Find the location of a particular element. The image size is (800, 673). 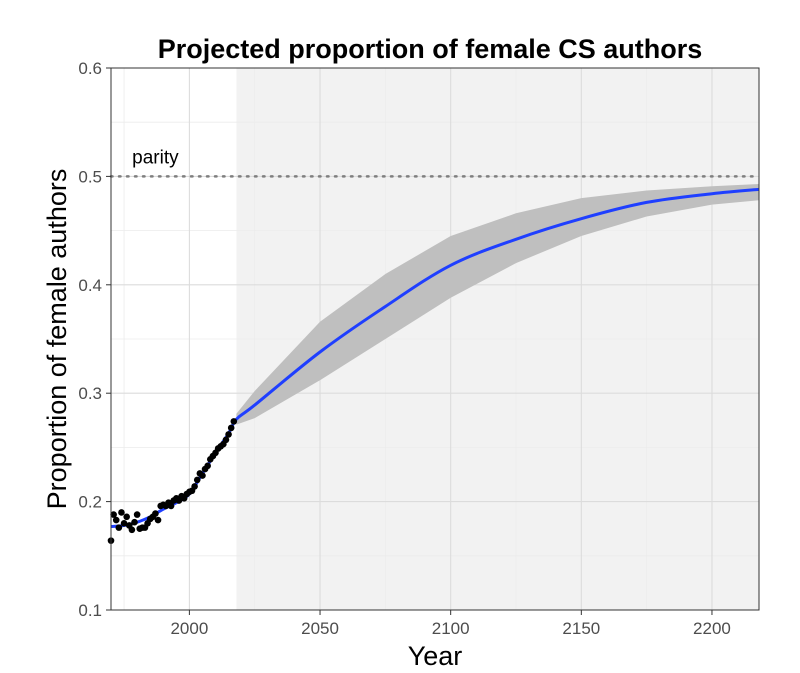

x-tick-label: 2150 is located at coordinates (581, 628).